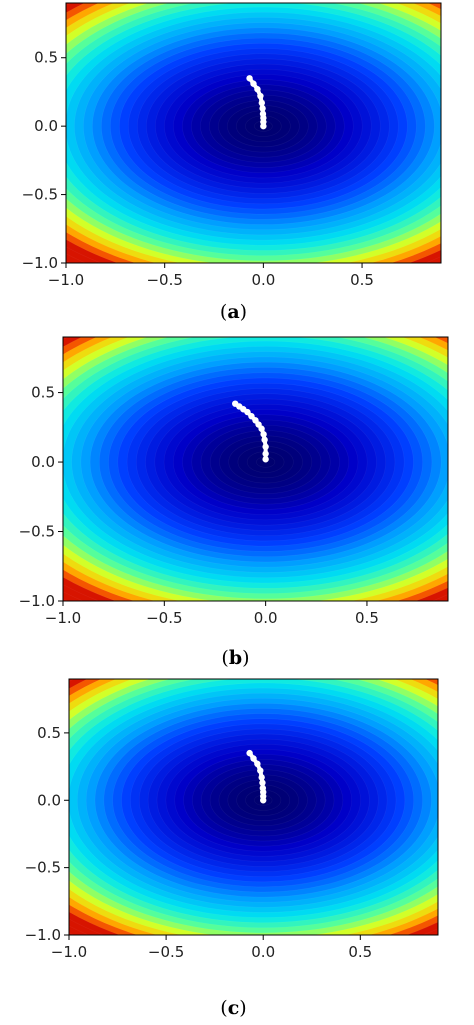  I want to click on panel-caption-letter: c, so click(234, 1008).